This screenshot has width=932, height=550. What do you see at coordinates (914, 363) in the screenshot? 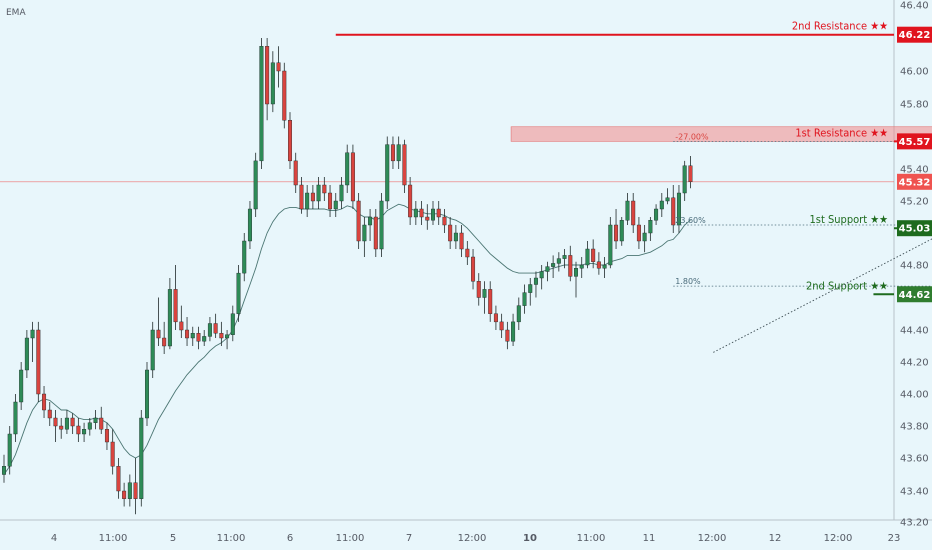
I see `y-tick-label: 44.20` at bounding box center [914, 363].